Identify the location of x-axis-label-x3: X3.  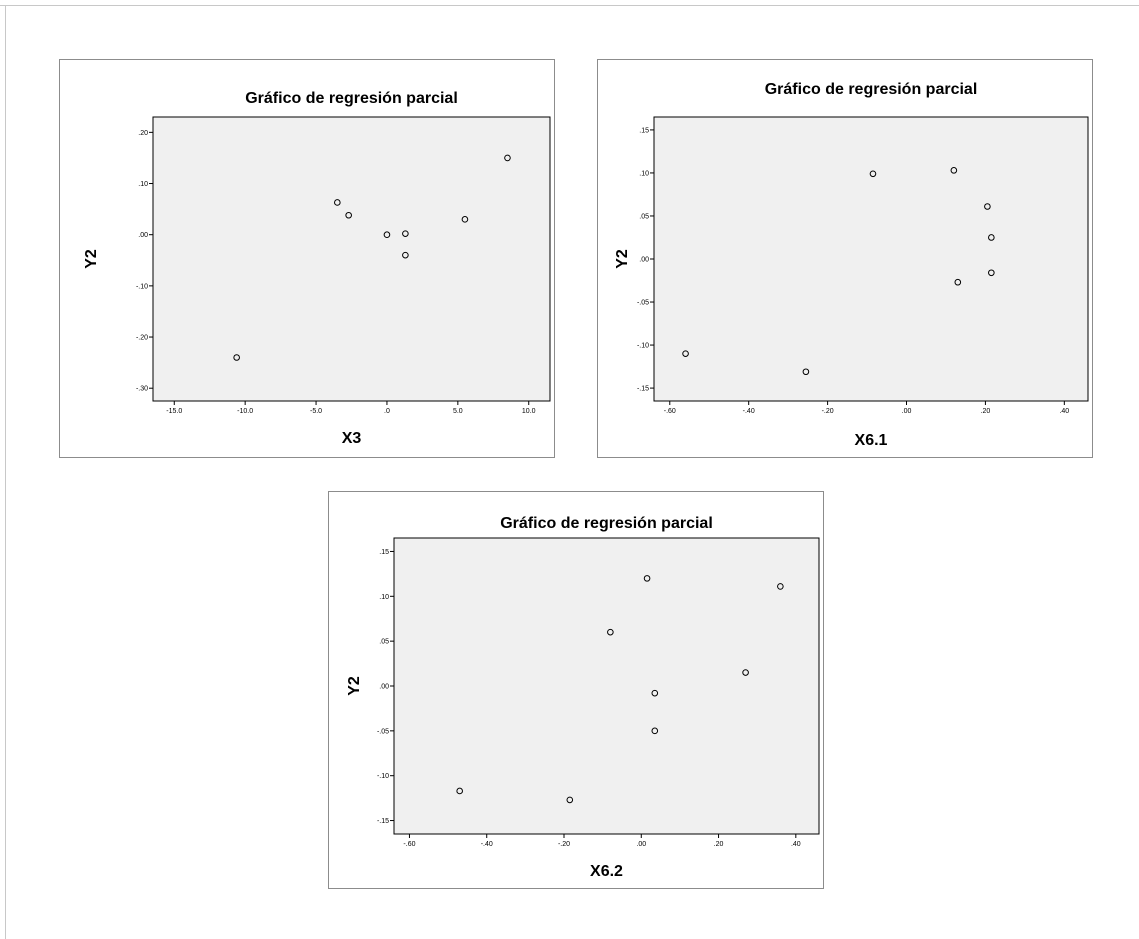
(352, 438).